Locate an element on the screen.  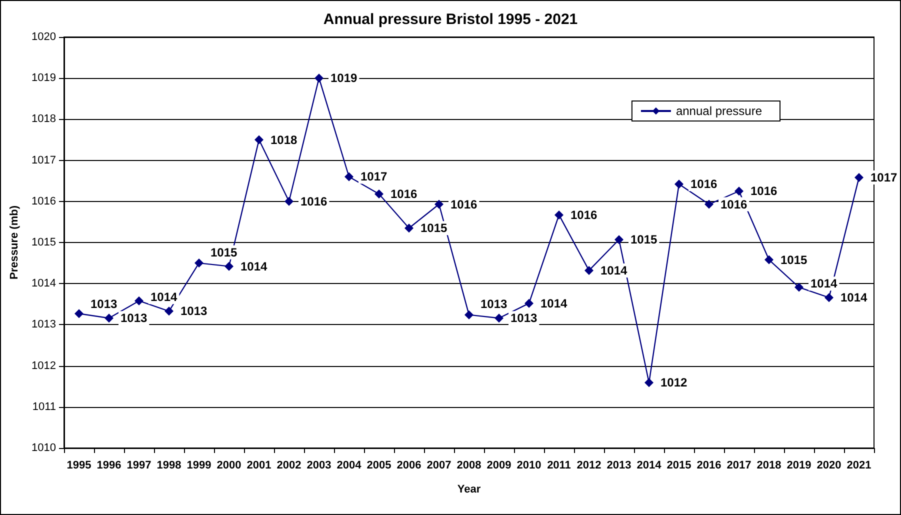
x-tick-label: 2012 is located at coordinates (589, 466).